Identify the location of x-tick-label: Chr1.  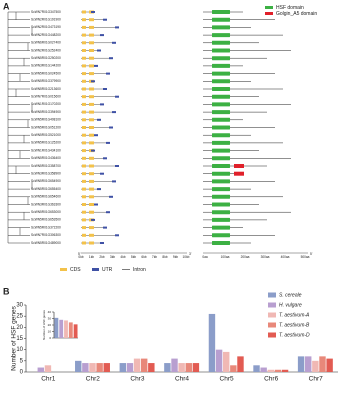
(48, 379).